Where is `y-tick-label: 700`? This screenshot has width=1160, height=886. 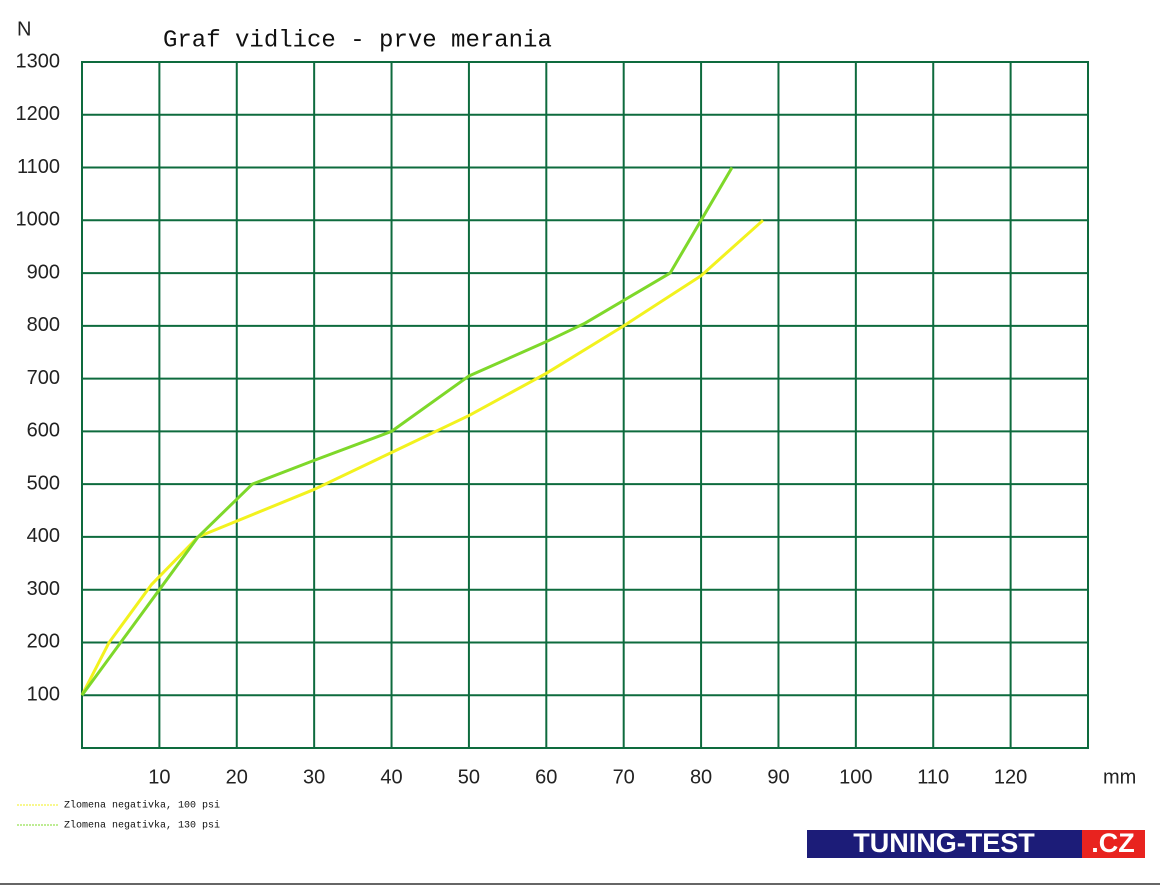
y-tick-label: 700 is located at coordinates (43, 378).